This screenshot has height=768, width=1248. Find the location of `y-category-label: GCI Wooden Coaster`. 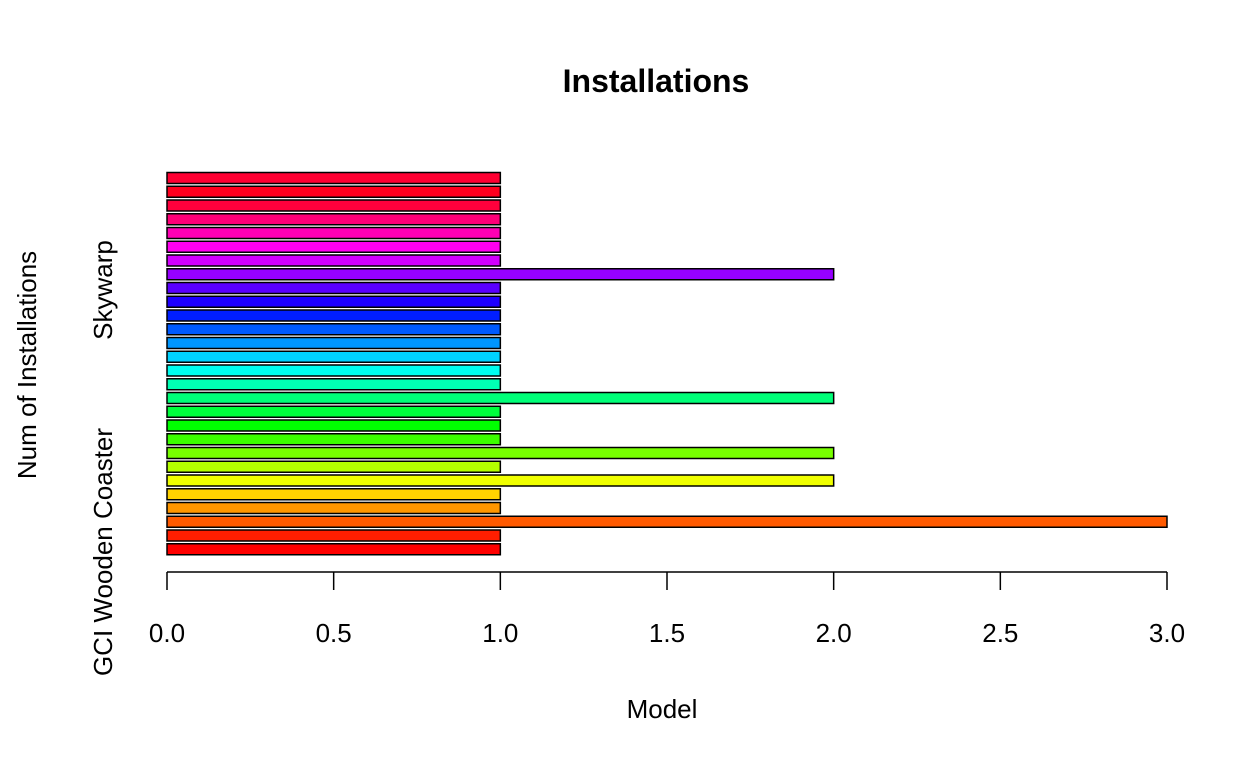

y-category-label: GCI Wooden Coaster is located at coordinates (103, 552).